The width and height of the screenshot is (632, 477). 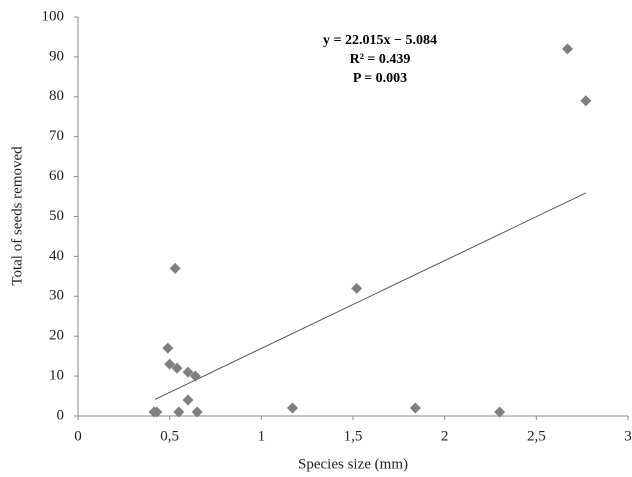 I want to click on y-axis-title: Total of seeds removed, so click(x=17, y=216).